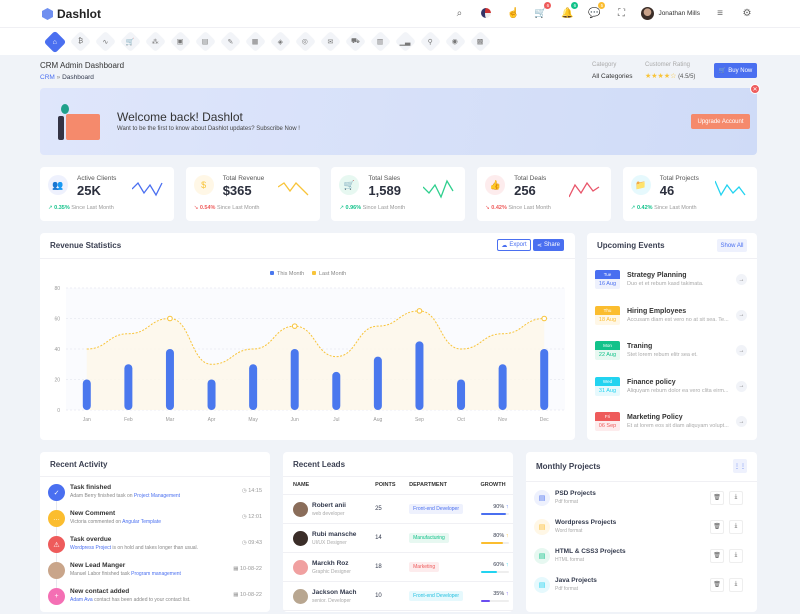  I want to click on location-icon: ◉, so click(455, 42).